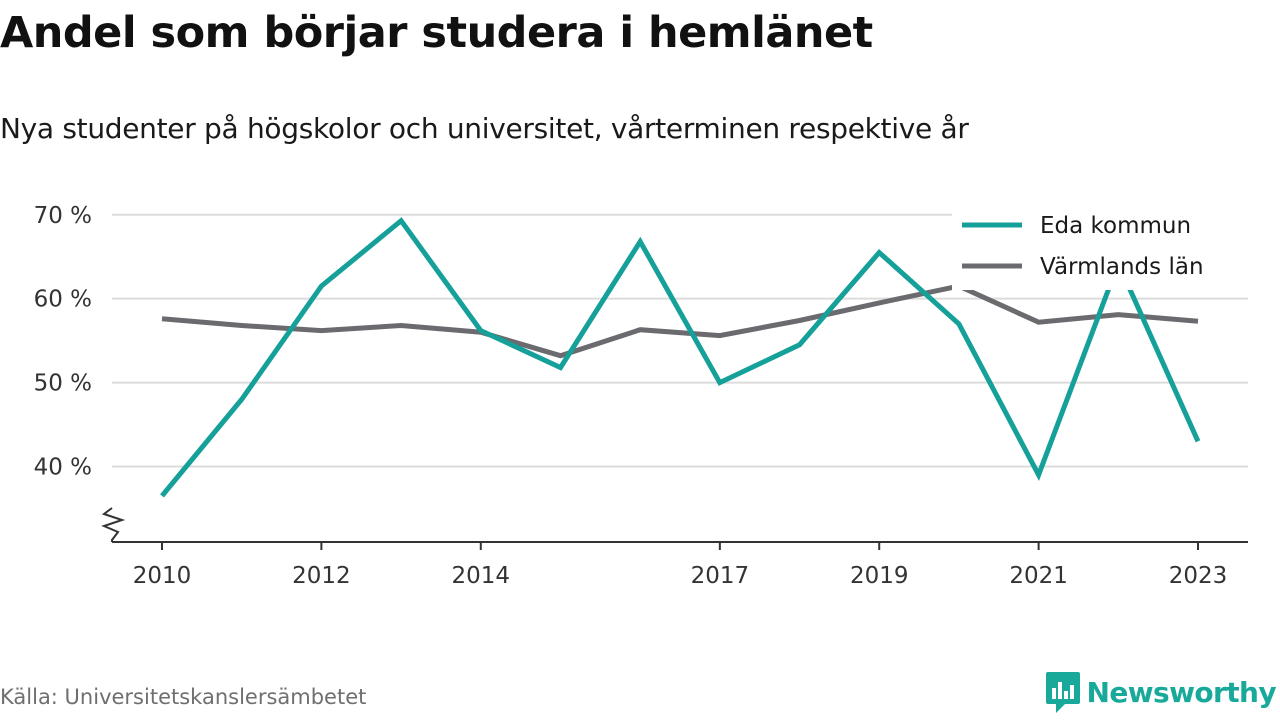 Image resolution: width=1280 pixels, height=720 pixels. I want to click on y-axis-break-icon, so click(113, 524).